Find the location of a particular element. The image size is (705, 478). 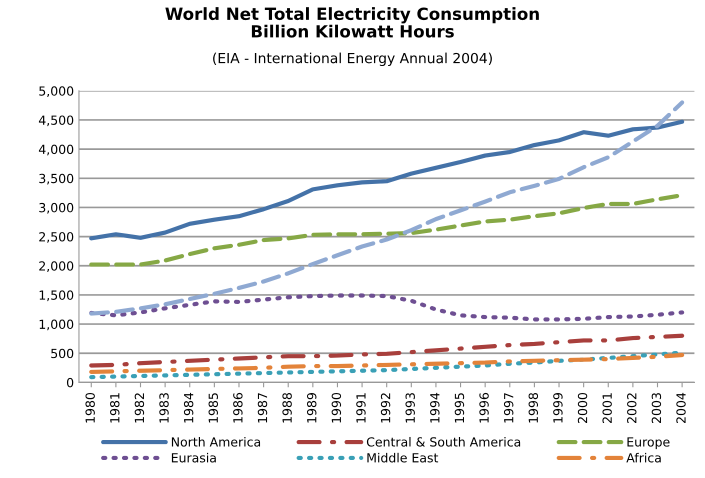

x-tick-label: 2004 is located at coordinates (681, 408).